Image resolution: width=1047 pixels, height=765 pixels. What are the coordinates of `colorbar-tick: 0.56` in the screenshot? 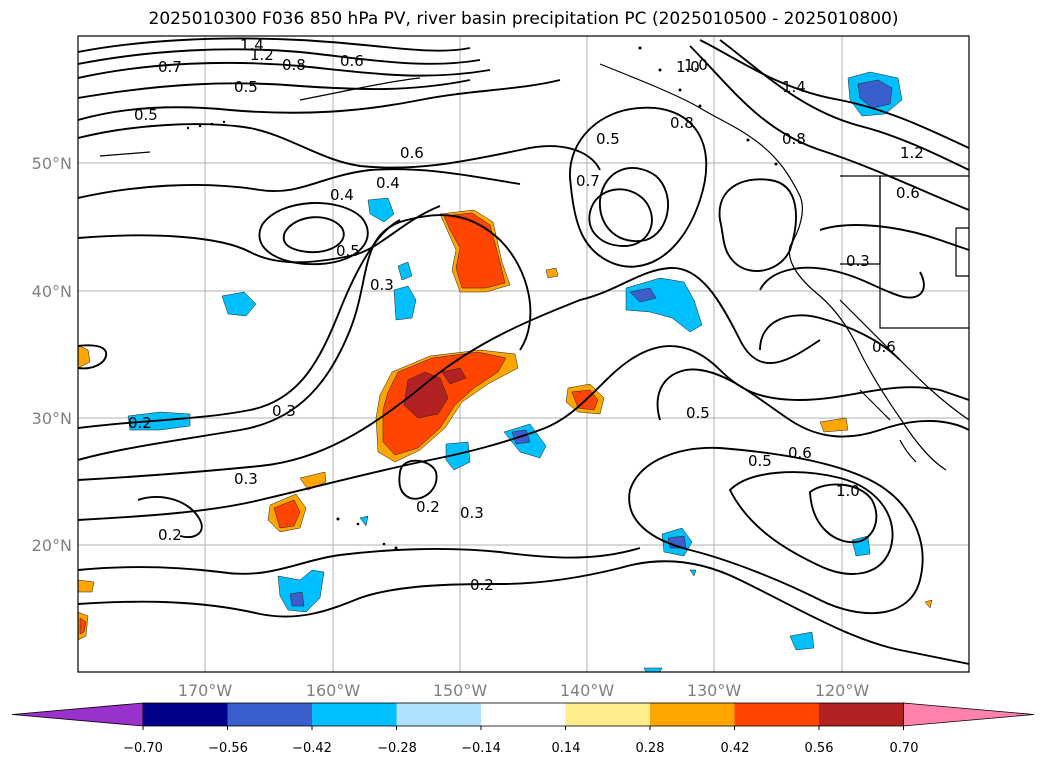 It's located at (819, 748).